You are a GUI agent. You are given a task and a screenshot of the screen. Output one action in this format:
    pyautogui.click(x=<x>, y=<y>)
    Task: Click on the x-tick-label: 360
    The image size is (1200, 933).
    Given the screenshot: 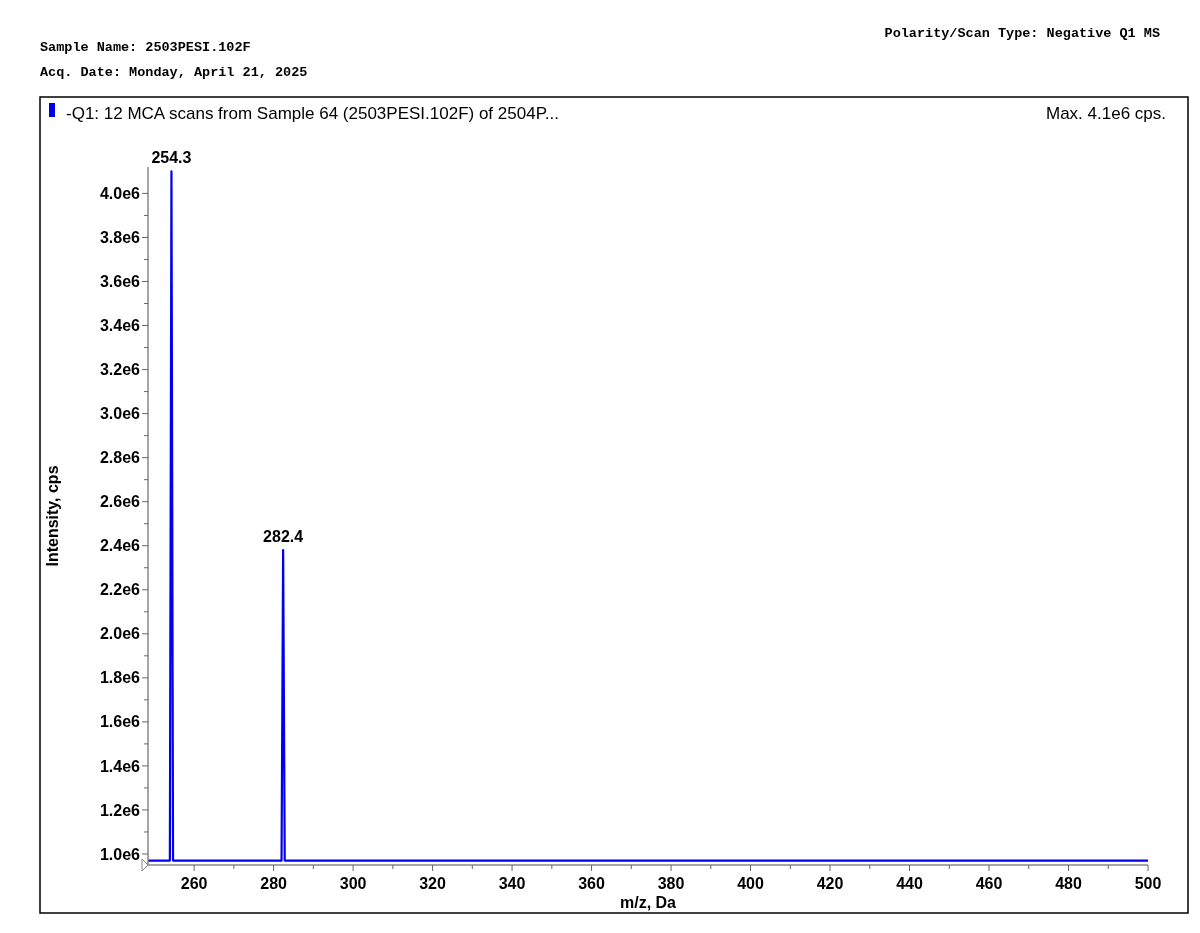 What is the action you would take?
    pyautogui.click(x=592, y=883)
    